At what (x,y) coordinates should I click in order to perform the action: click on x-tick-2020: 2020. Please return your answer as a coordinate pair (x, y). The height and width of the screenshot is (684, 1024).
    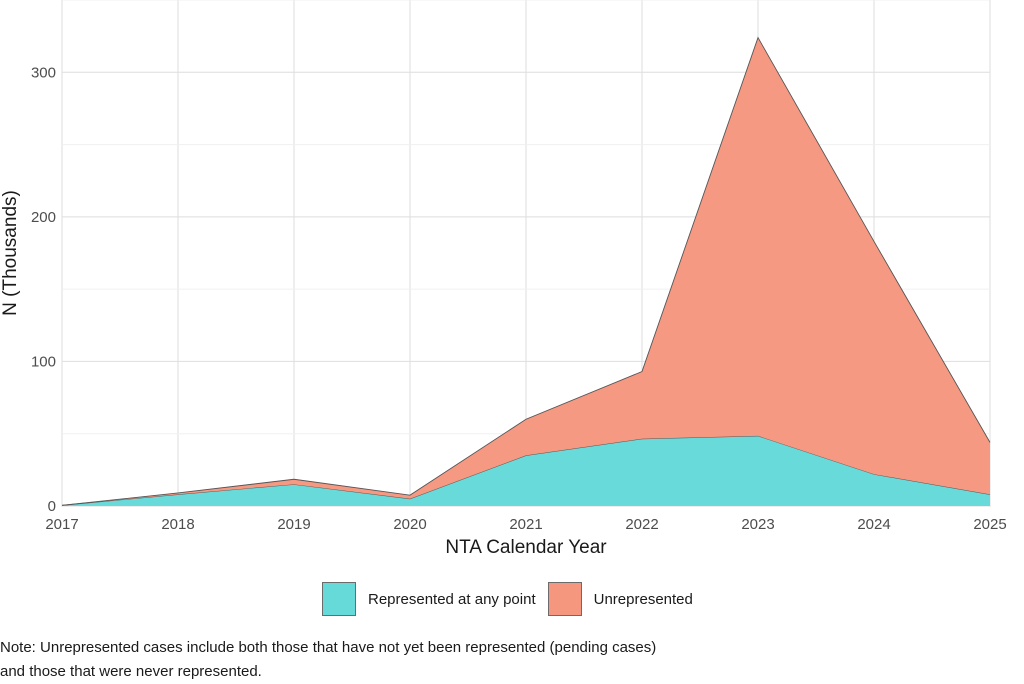
    Looking at the image, I should click on (409, 524).